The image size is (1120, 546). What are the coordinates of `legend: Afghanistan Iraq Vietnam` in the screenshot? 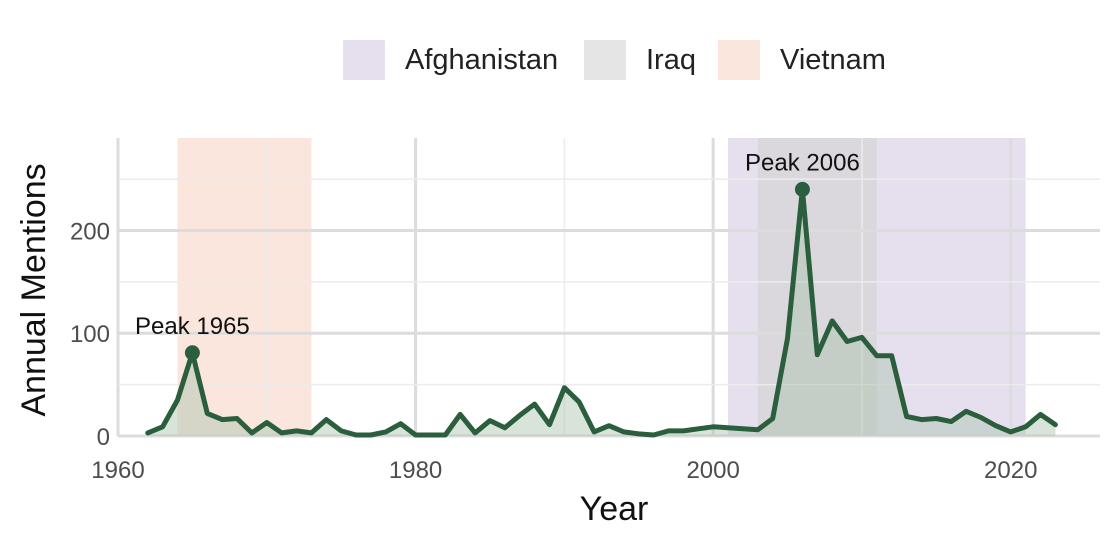 It's located at (560, 61).